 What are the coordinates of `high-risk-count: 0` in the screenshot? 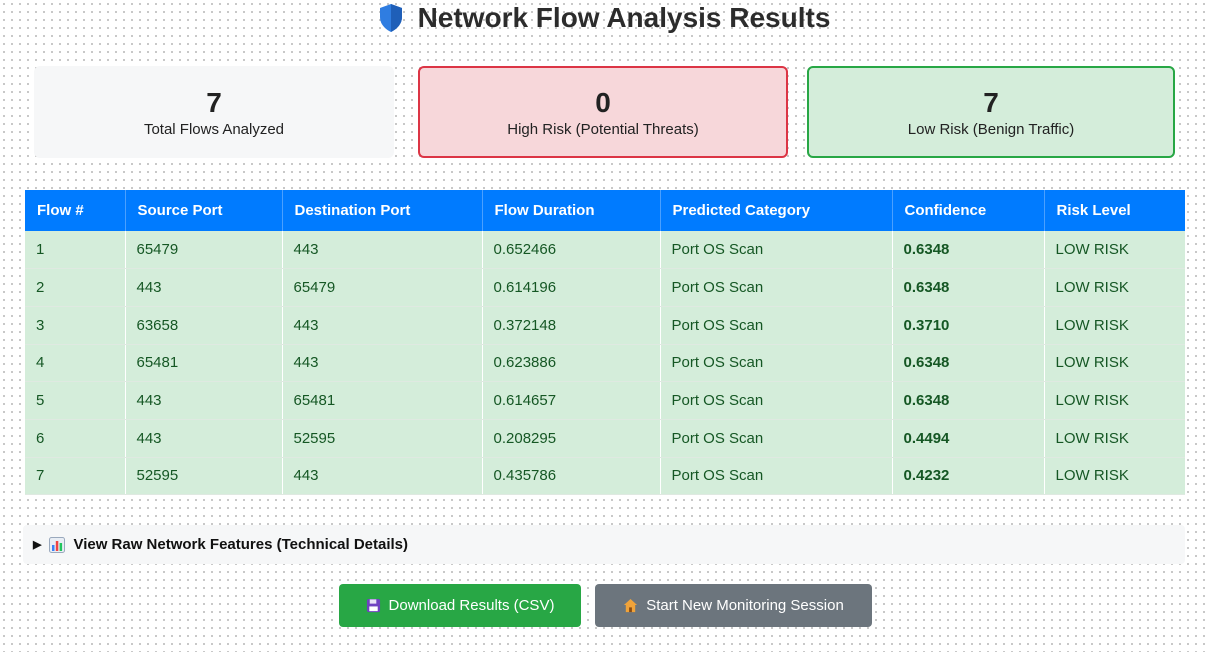 It's located at (603, 102).